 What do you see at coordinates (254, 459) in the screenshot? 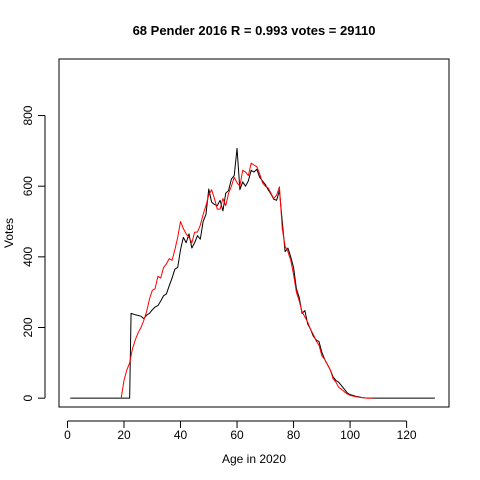
I see `x-axis-label: Age in 2020` at bounding box center [254, 459].